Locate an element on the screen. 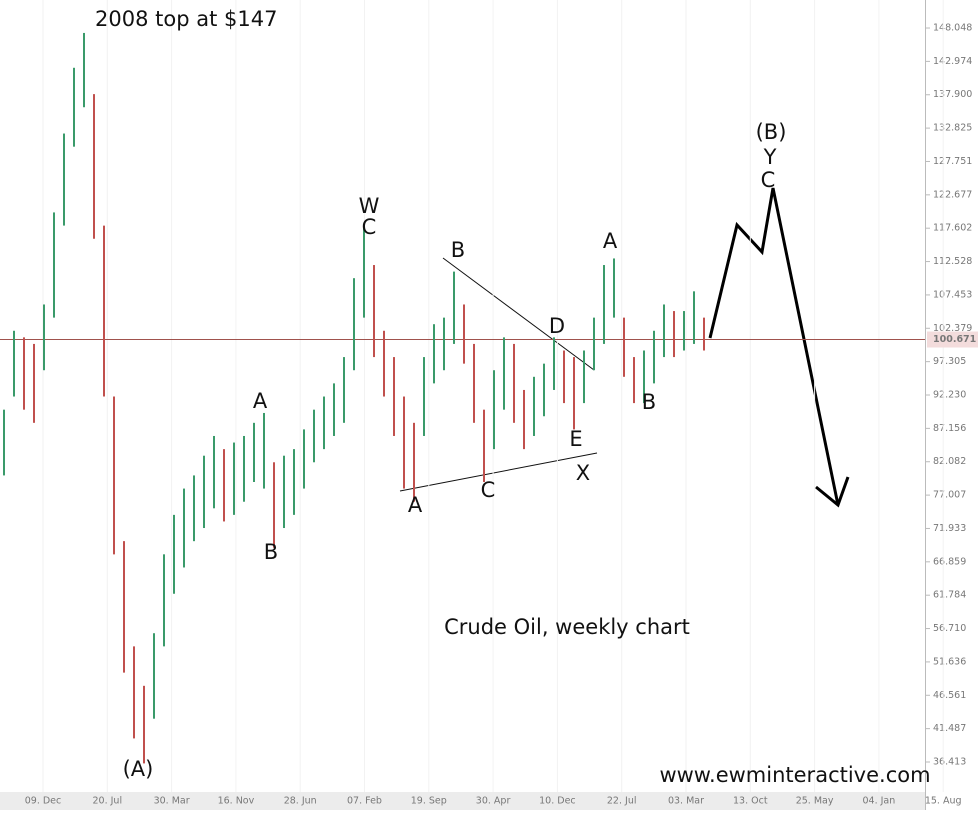 The height and width of the screenshot is (814, 980). annotation: W is located at coordinates (369, 206).